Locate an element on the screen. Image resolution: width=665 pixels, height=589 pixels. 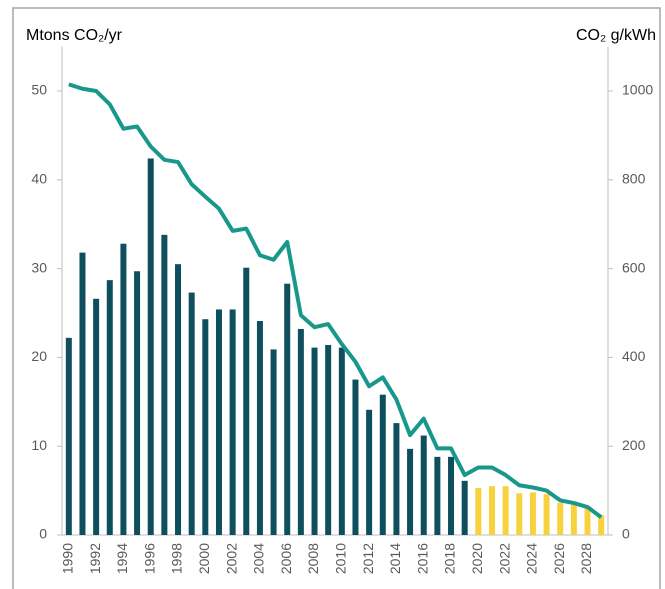
y-tick-label: 40 is located at coordinates (39, 179).